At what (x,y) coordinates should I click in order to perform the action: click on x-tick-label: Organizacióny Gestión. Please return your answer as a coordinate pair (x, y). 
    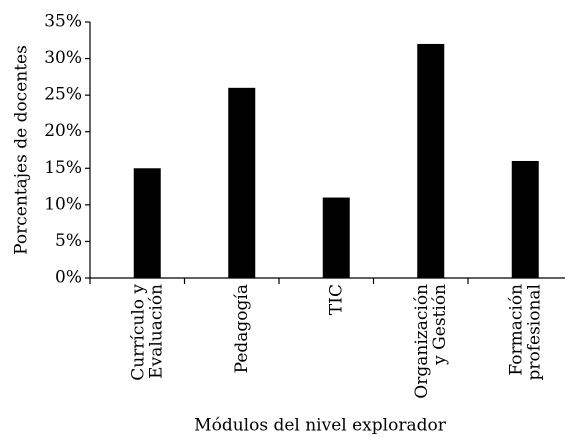
    Looking at the image, I should click on (430, 341).